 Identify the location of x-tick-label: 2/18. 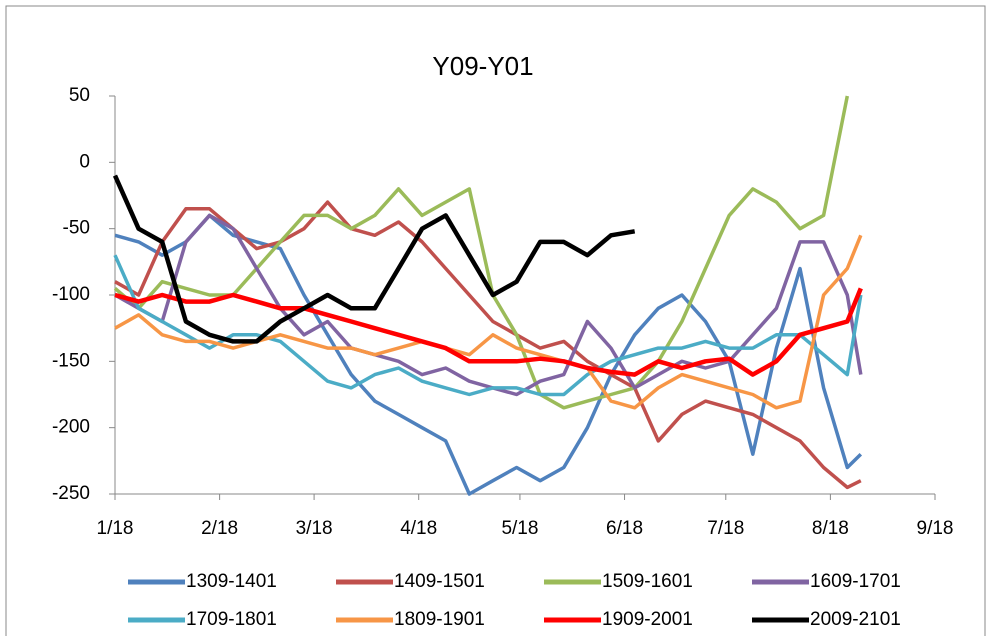
(219, 528).